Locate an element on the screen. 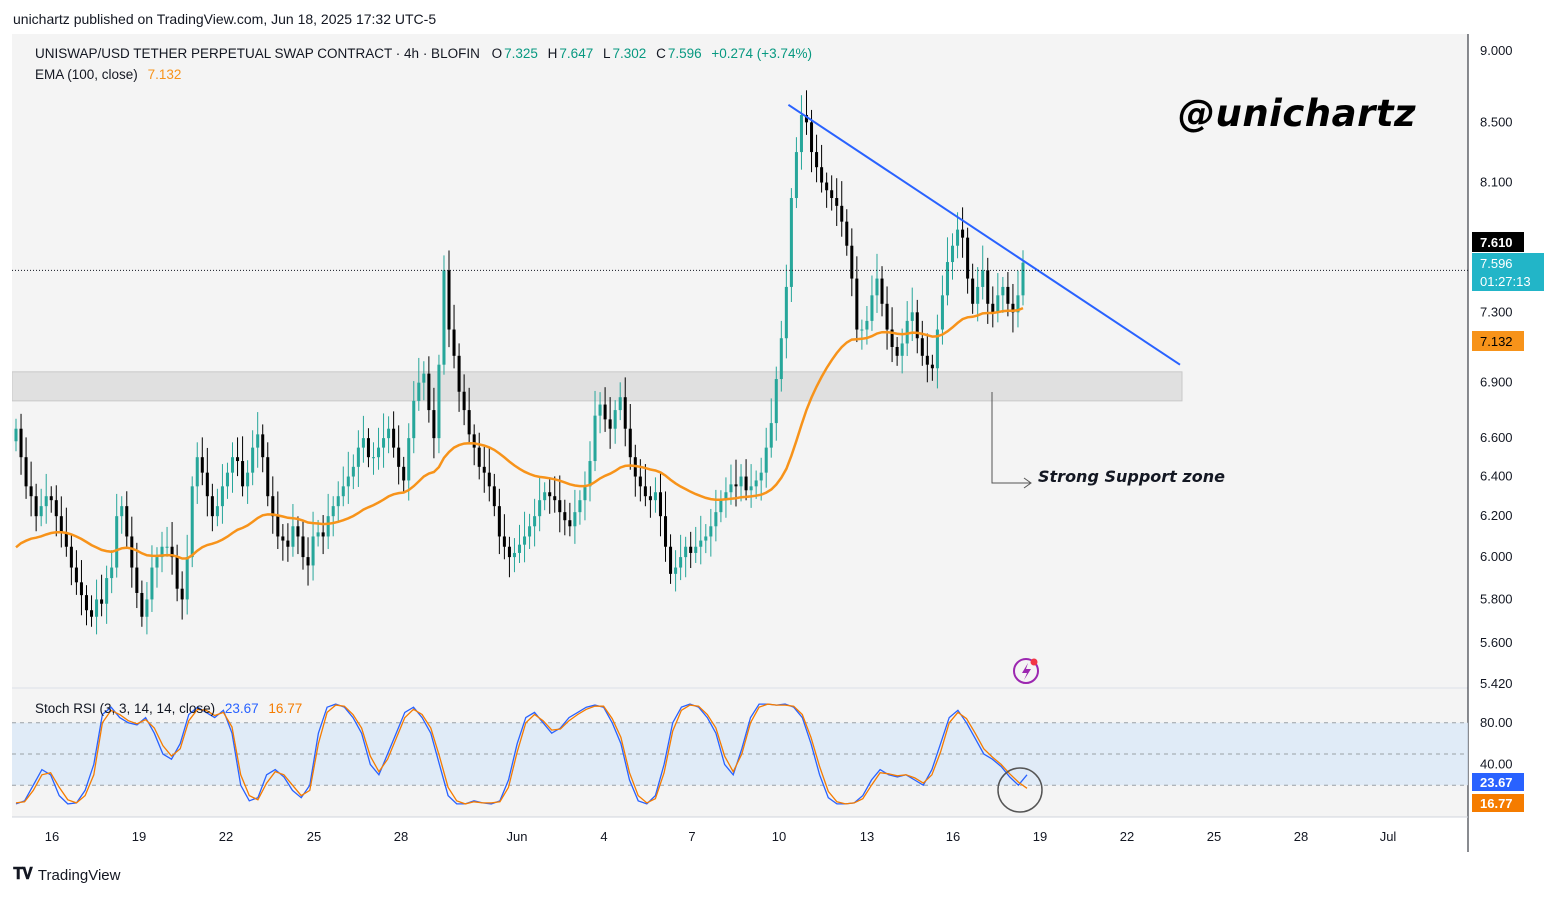 The width and height of the screenshot is (1563, 897). y-tick-label: 5.420 is located at coordinates (1496, 683).